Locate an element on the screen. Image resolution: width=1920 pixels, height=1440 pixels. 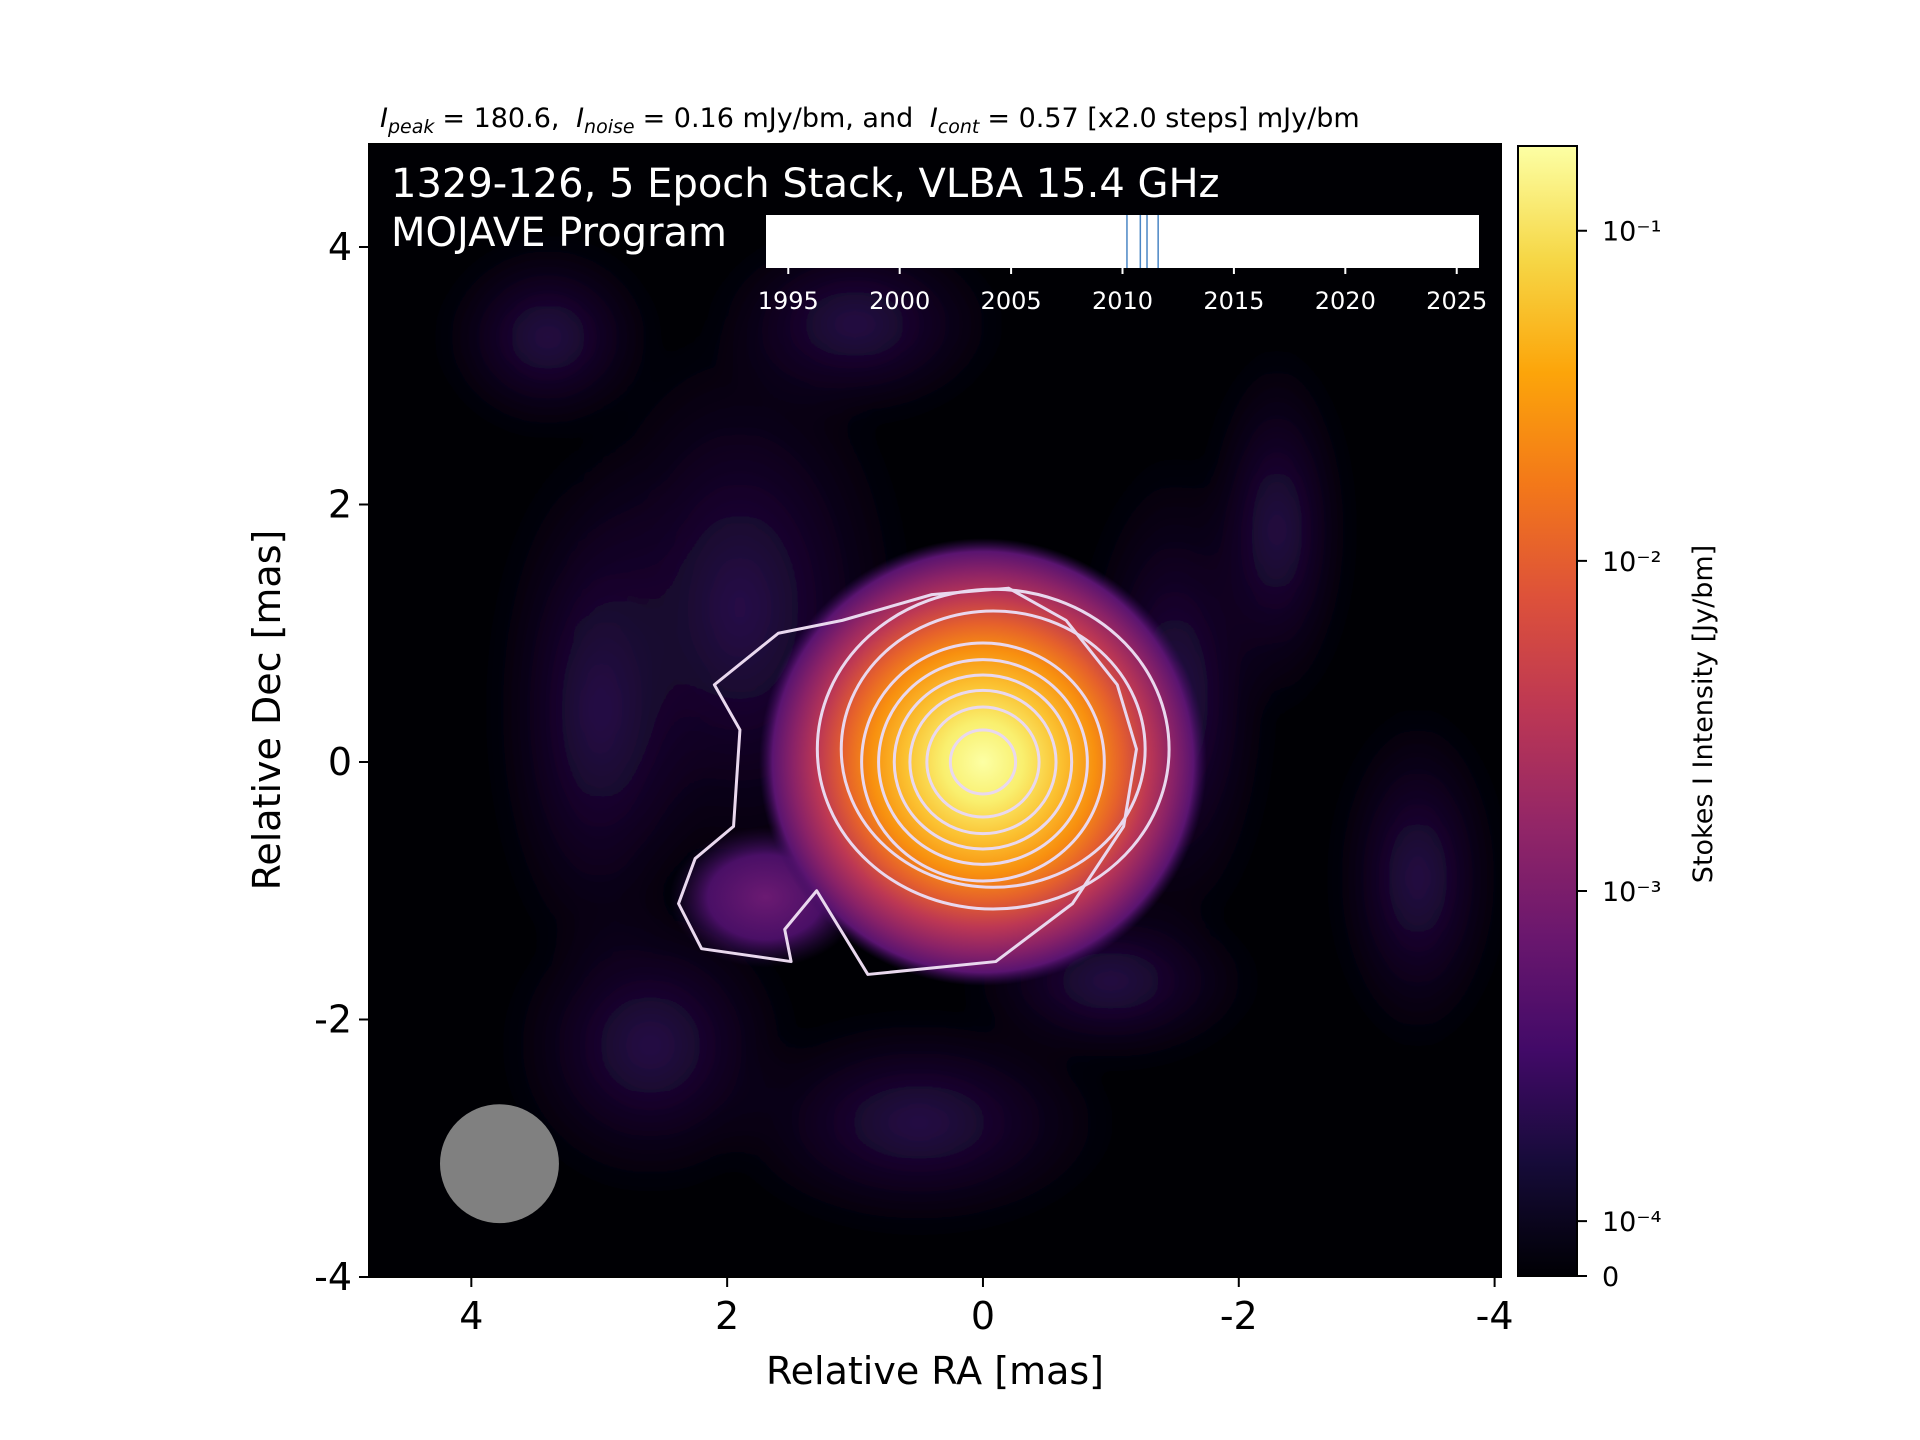
colorbar-tick-label: 10⁻⁴ is located at coordinates (1631, 1222).